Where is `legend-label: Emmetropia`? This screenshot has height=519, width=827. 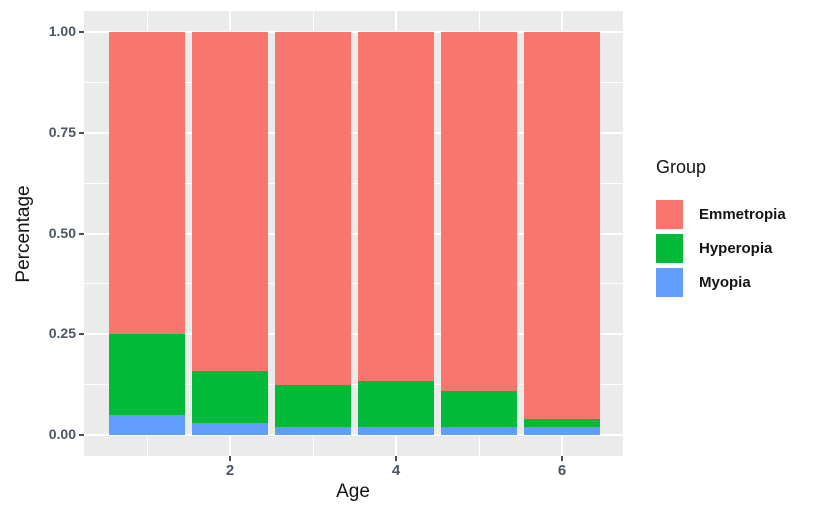 legend-label: Emmetropia is located at coordinates (742, 214).